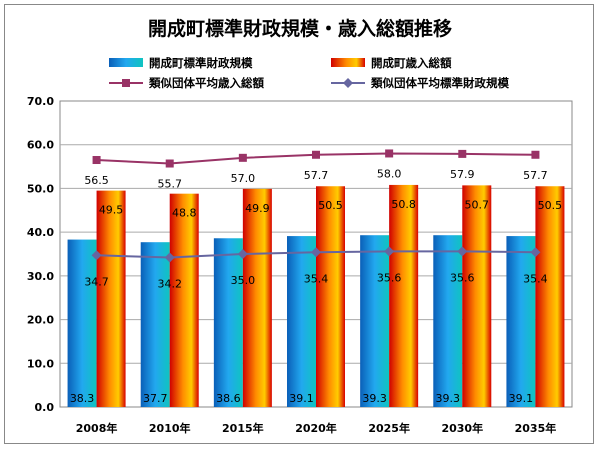  Describe the element at coordinates (243, 428) in the screenshot. I see `x-tick-label: 2015年` at that location.